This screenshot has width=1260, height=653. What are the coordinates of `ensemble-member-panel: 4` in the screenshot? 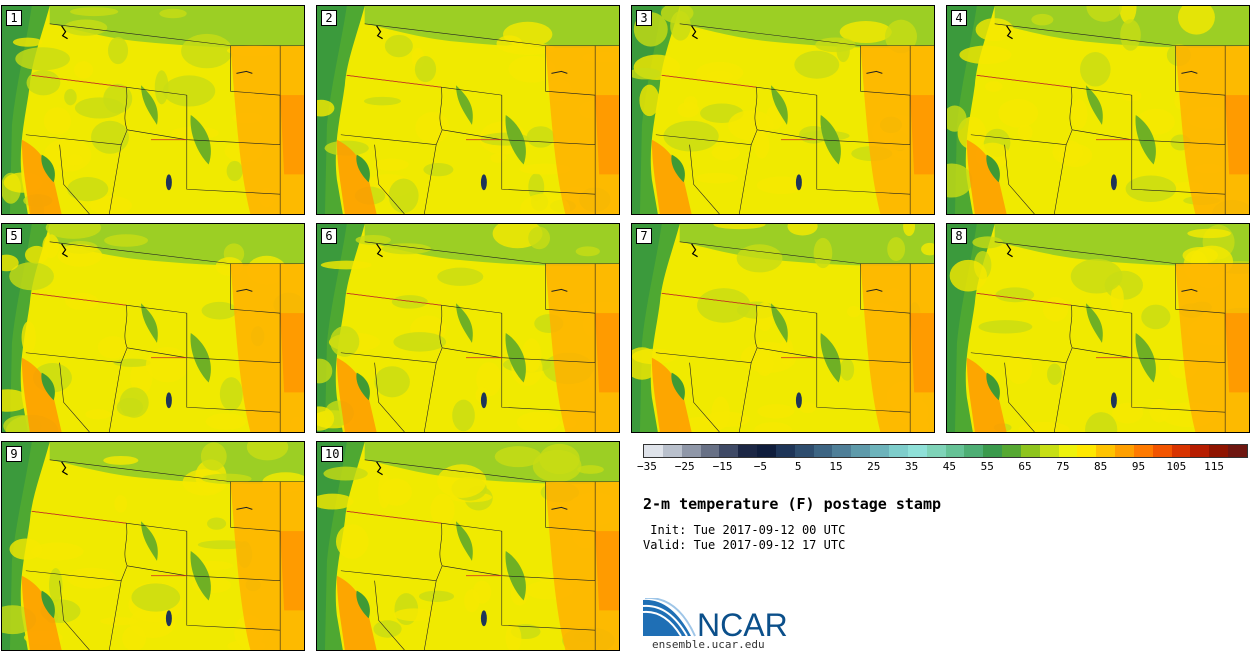 It's located at (1098, 110).